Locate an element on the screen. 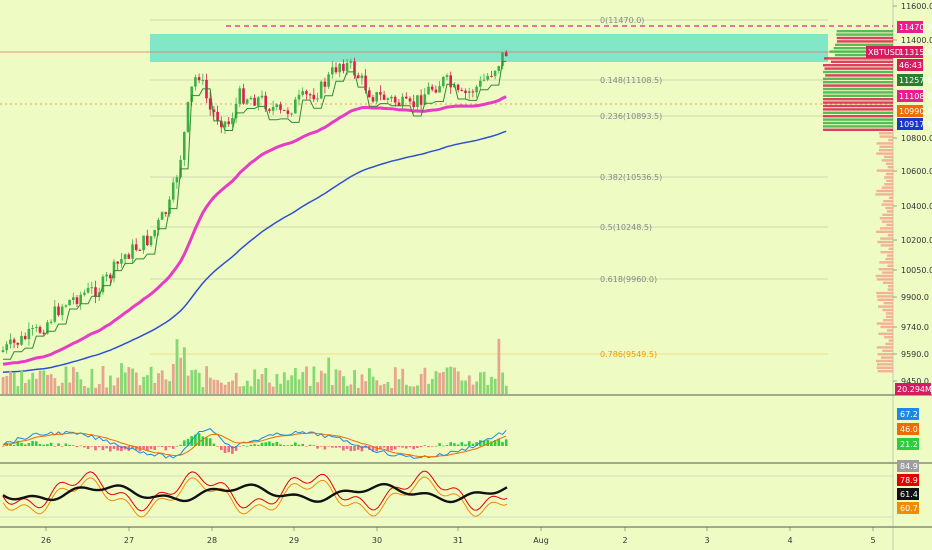  time-tick-label: 27 is located at coordinates (129, 540).